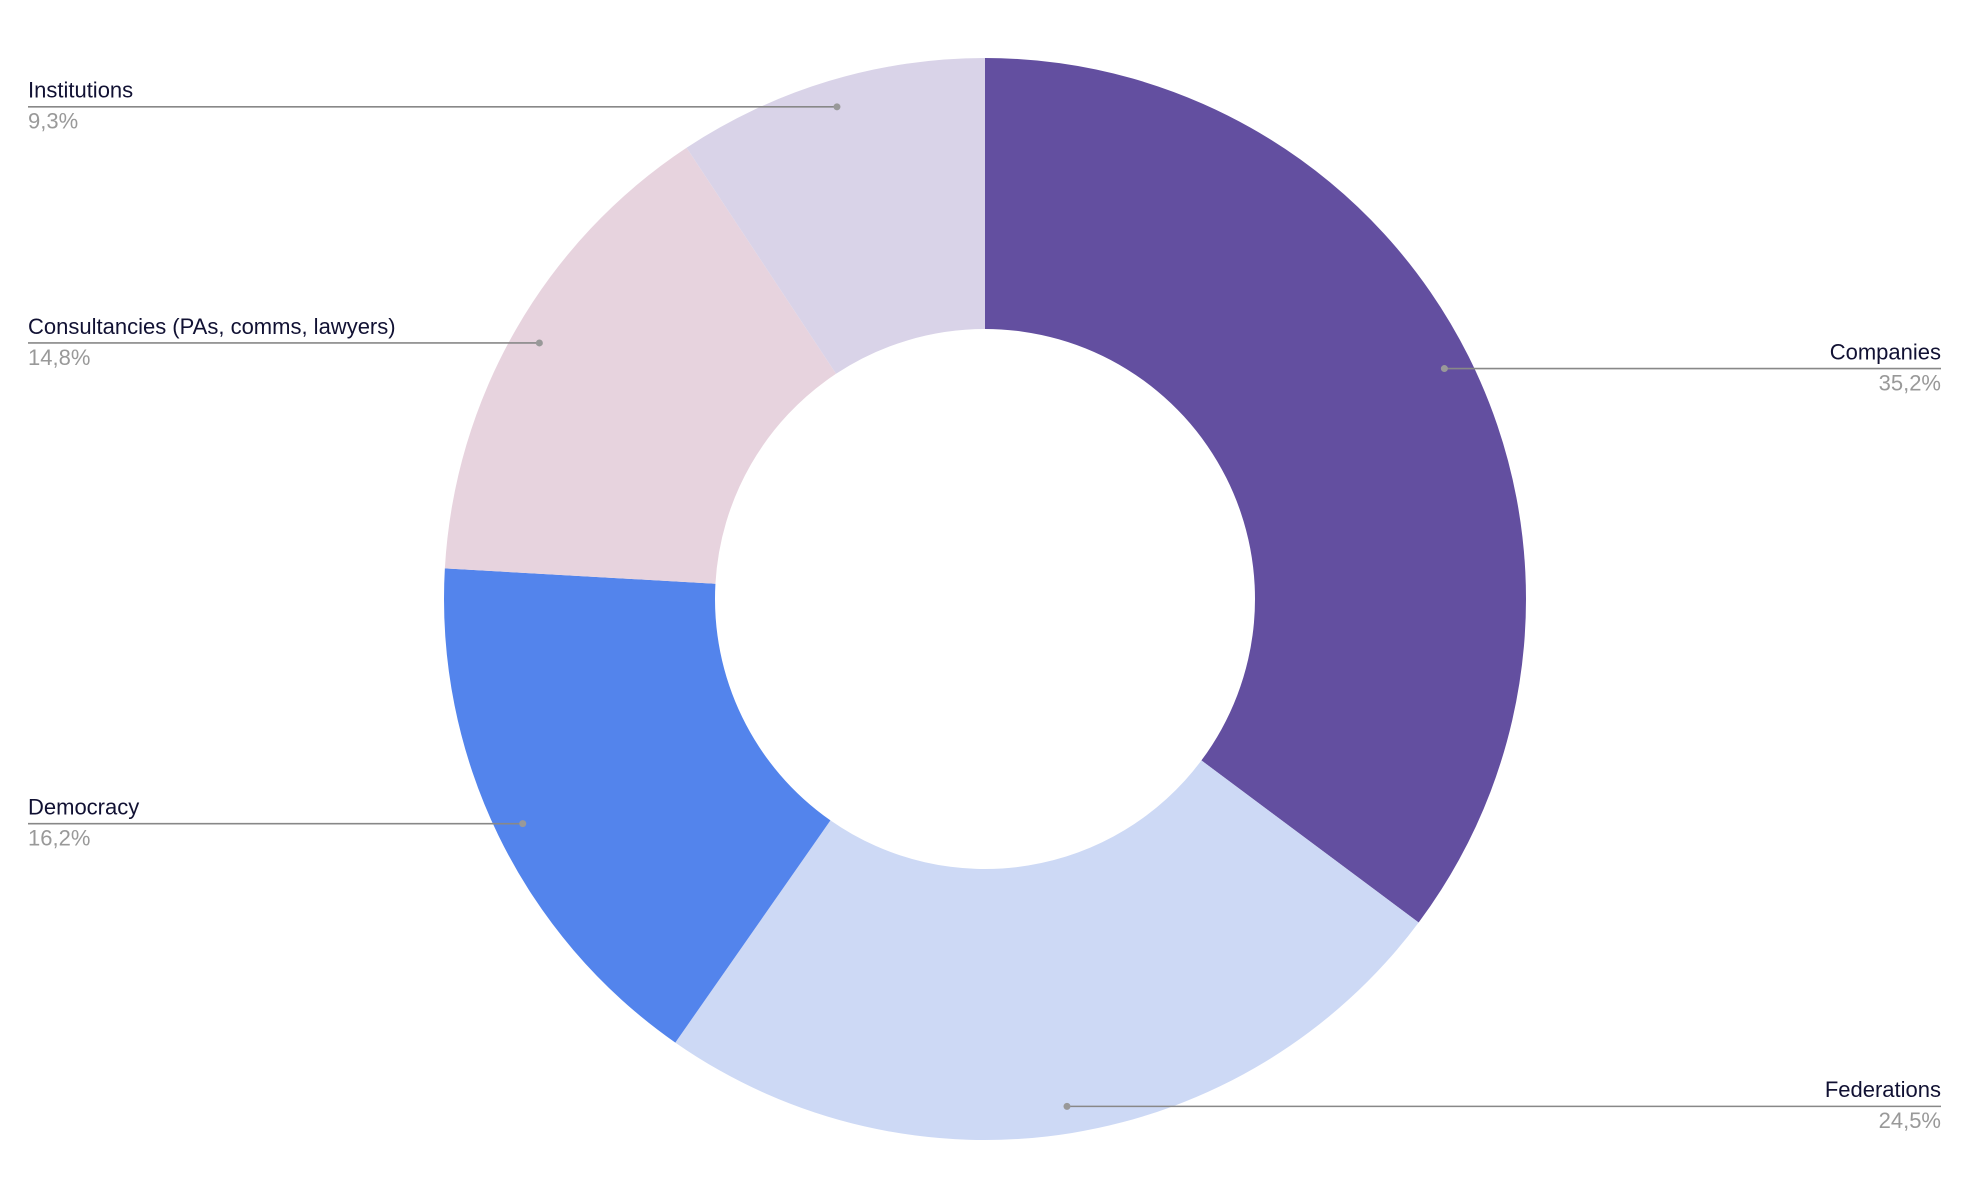 The image size is (1962, 1192). Describe the element at coordinates (80, 90) in the screenshot. I see `slice-label: Institutions` at that location.